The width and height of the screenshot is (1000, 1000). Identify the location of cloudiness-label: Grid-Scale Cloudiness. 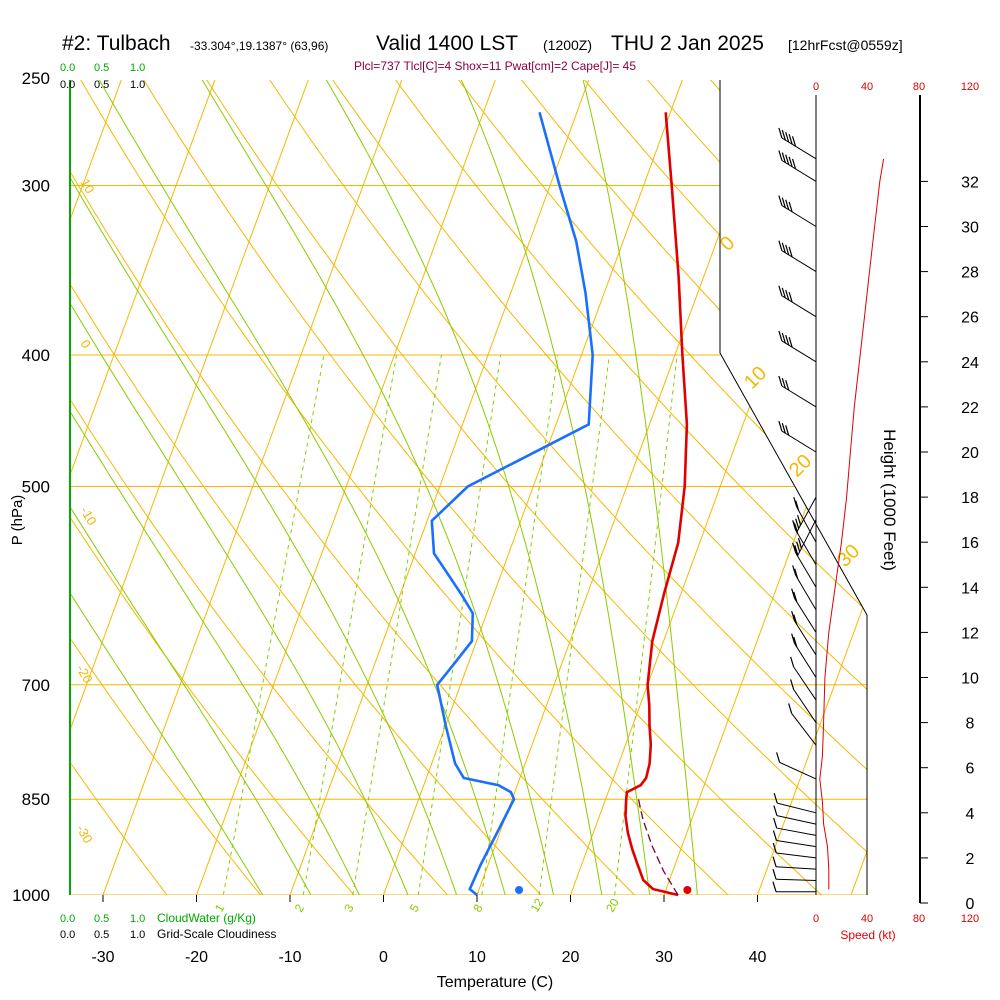
(216, 934).